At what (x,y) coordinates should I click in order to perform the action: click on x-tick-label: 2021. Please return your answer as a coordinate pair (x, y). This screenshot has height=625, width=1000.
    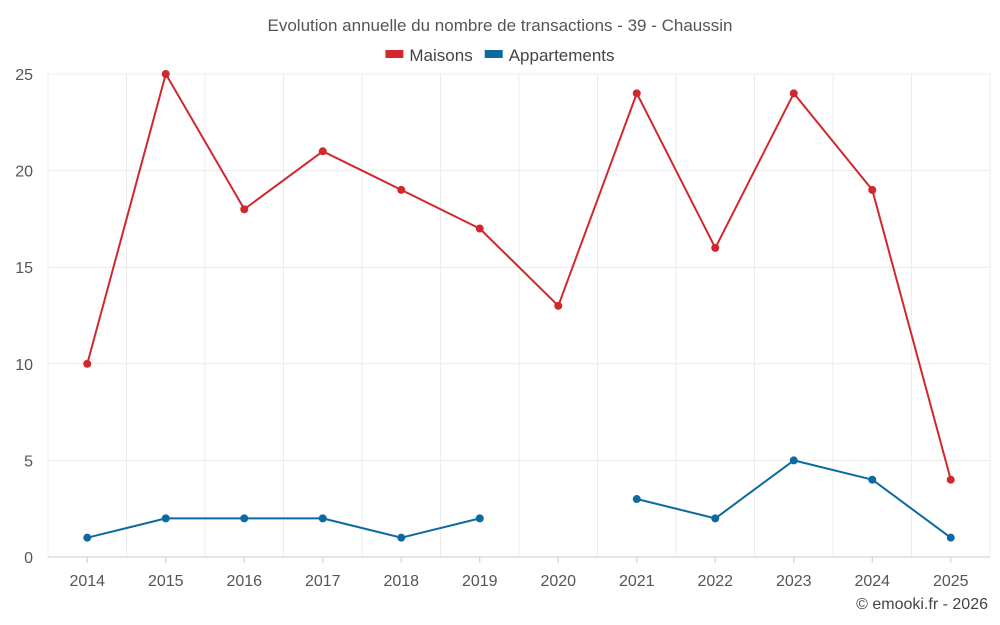
    Looking at the image, I should click on (637, 581).